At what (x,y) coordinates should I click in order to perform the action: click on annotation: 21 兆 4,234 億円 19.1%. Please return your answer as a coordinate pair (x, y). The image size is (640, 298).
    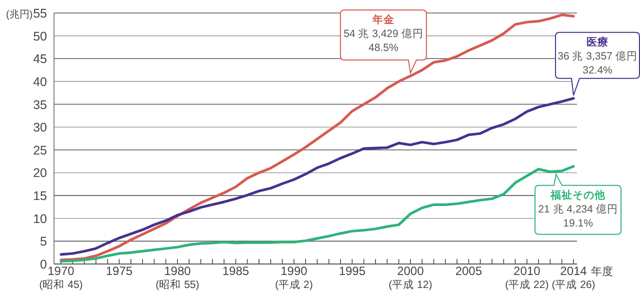
    Looking at the image, I should click on (578, 216).